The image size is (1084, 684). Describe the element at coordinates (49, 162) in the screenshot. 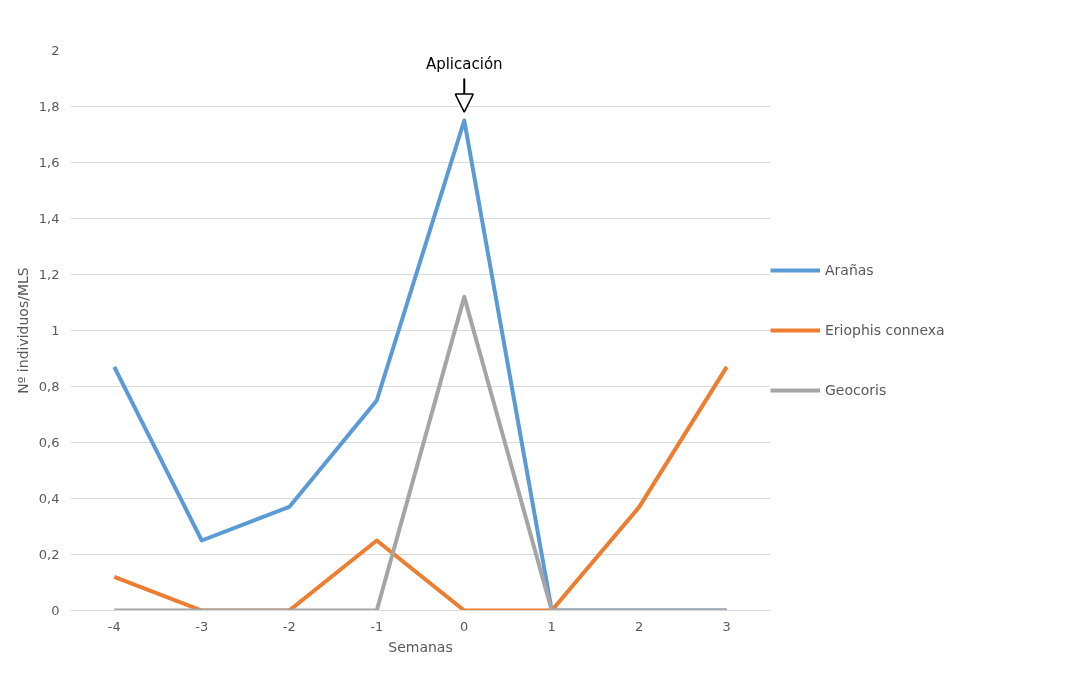

I see `y-tick-label: 1,6` at that location.